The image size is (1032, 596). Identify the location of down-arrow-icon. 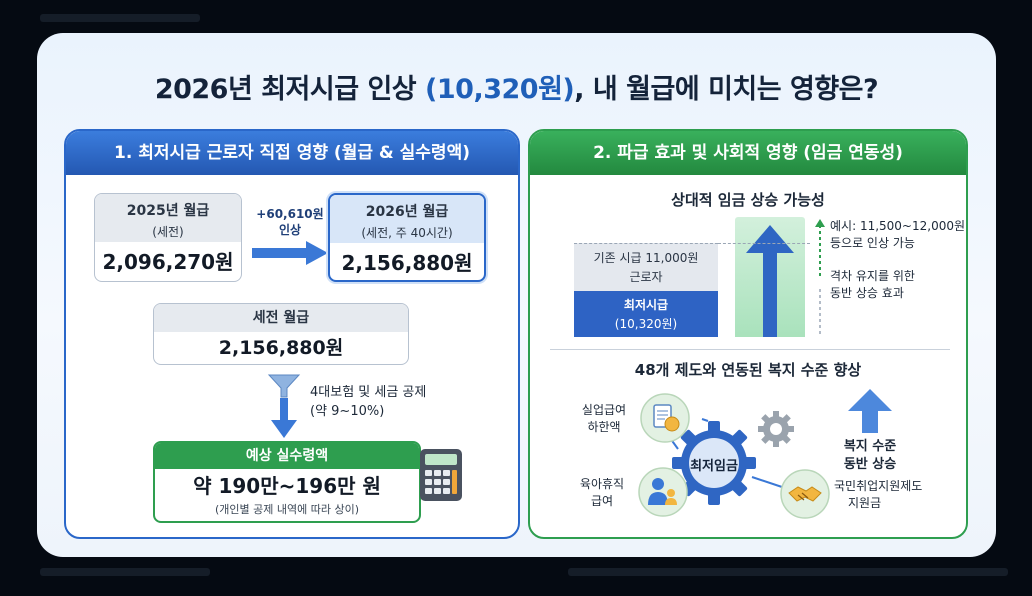
(284, 418).